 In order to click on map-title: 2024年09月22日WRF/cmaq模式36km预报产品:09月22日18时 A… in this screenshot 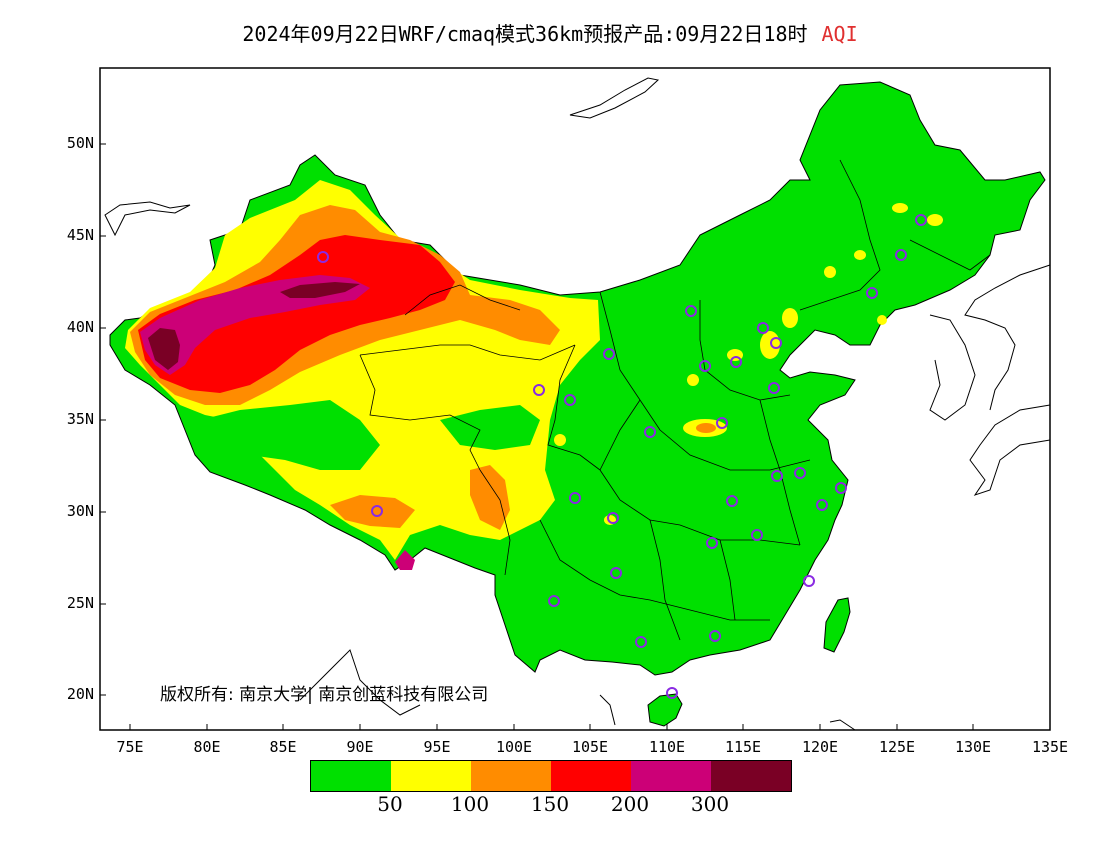, I will do `click(550, 32)`.